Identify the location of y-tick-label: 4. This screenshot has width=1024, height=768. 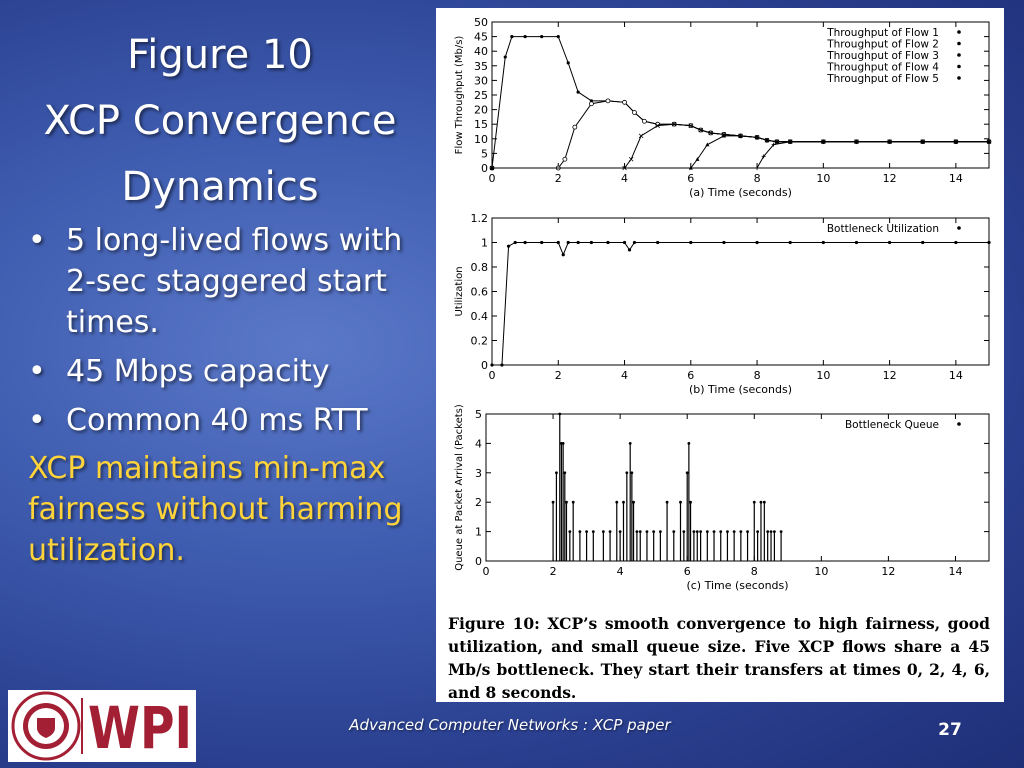
(478, 443).